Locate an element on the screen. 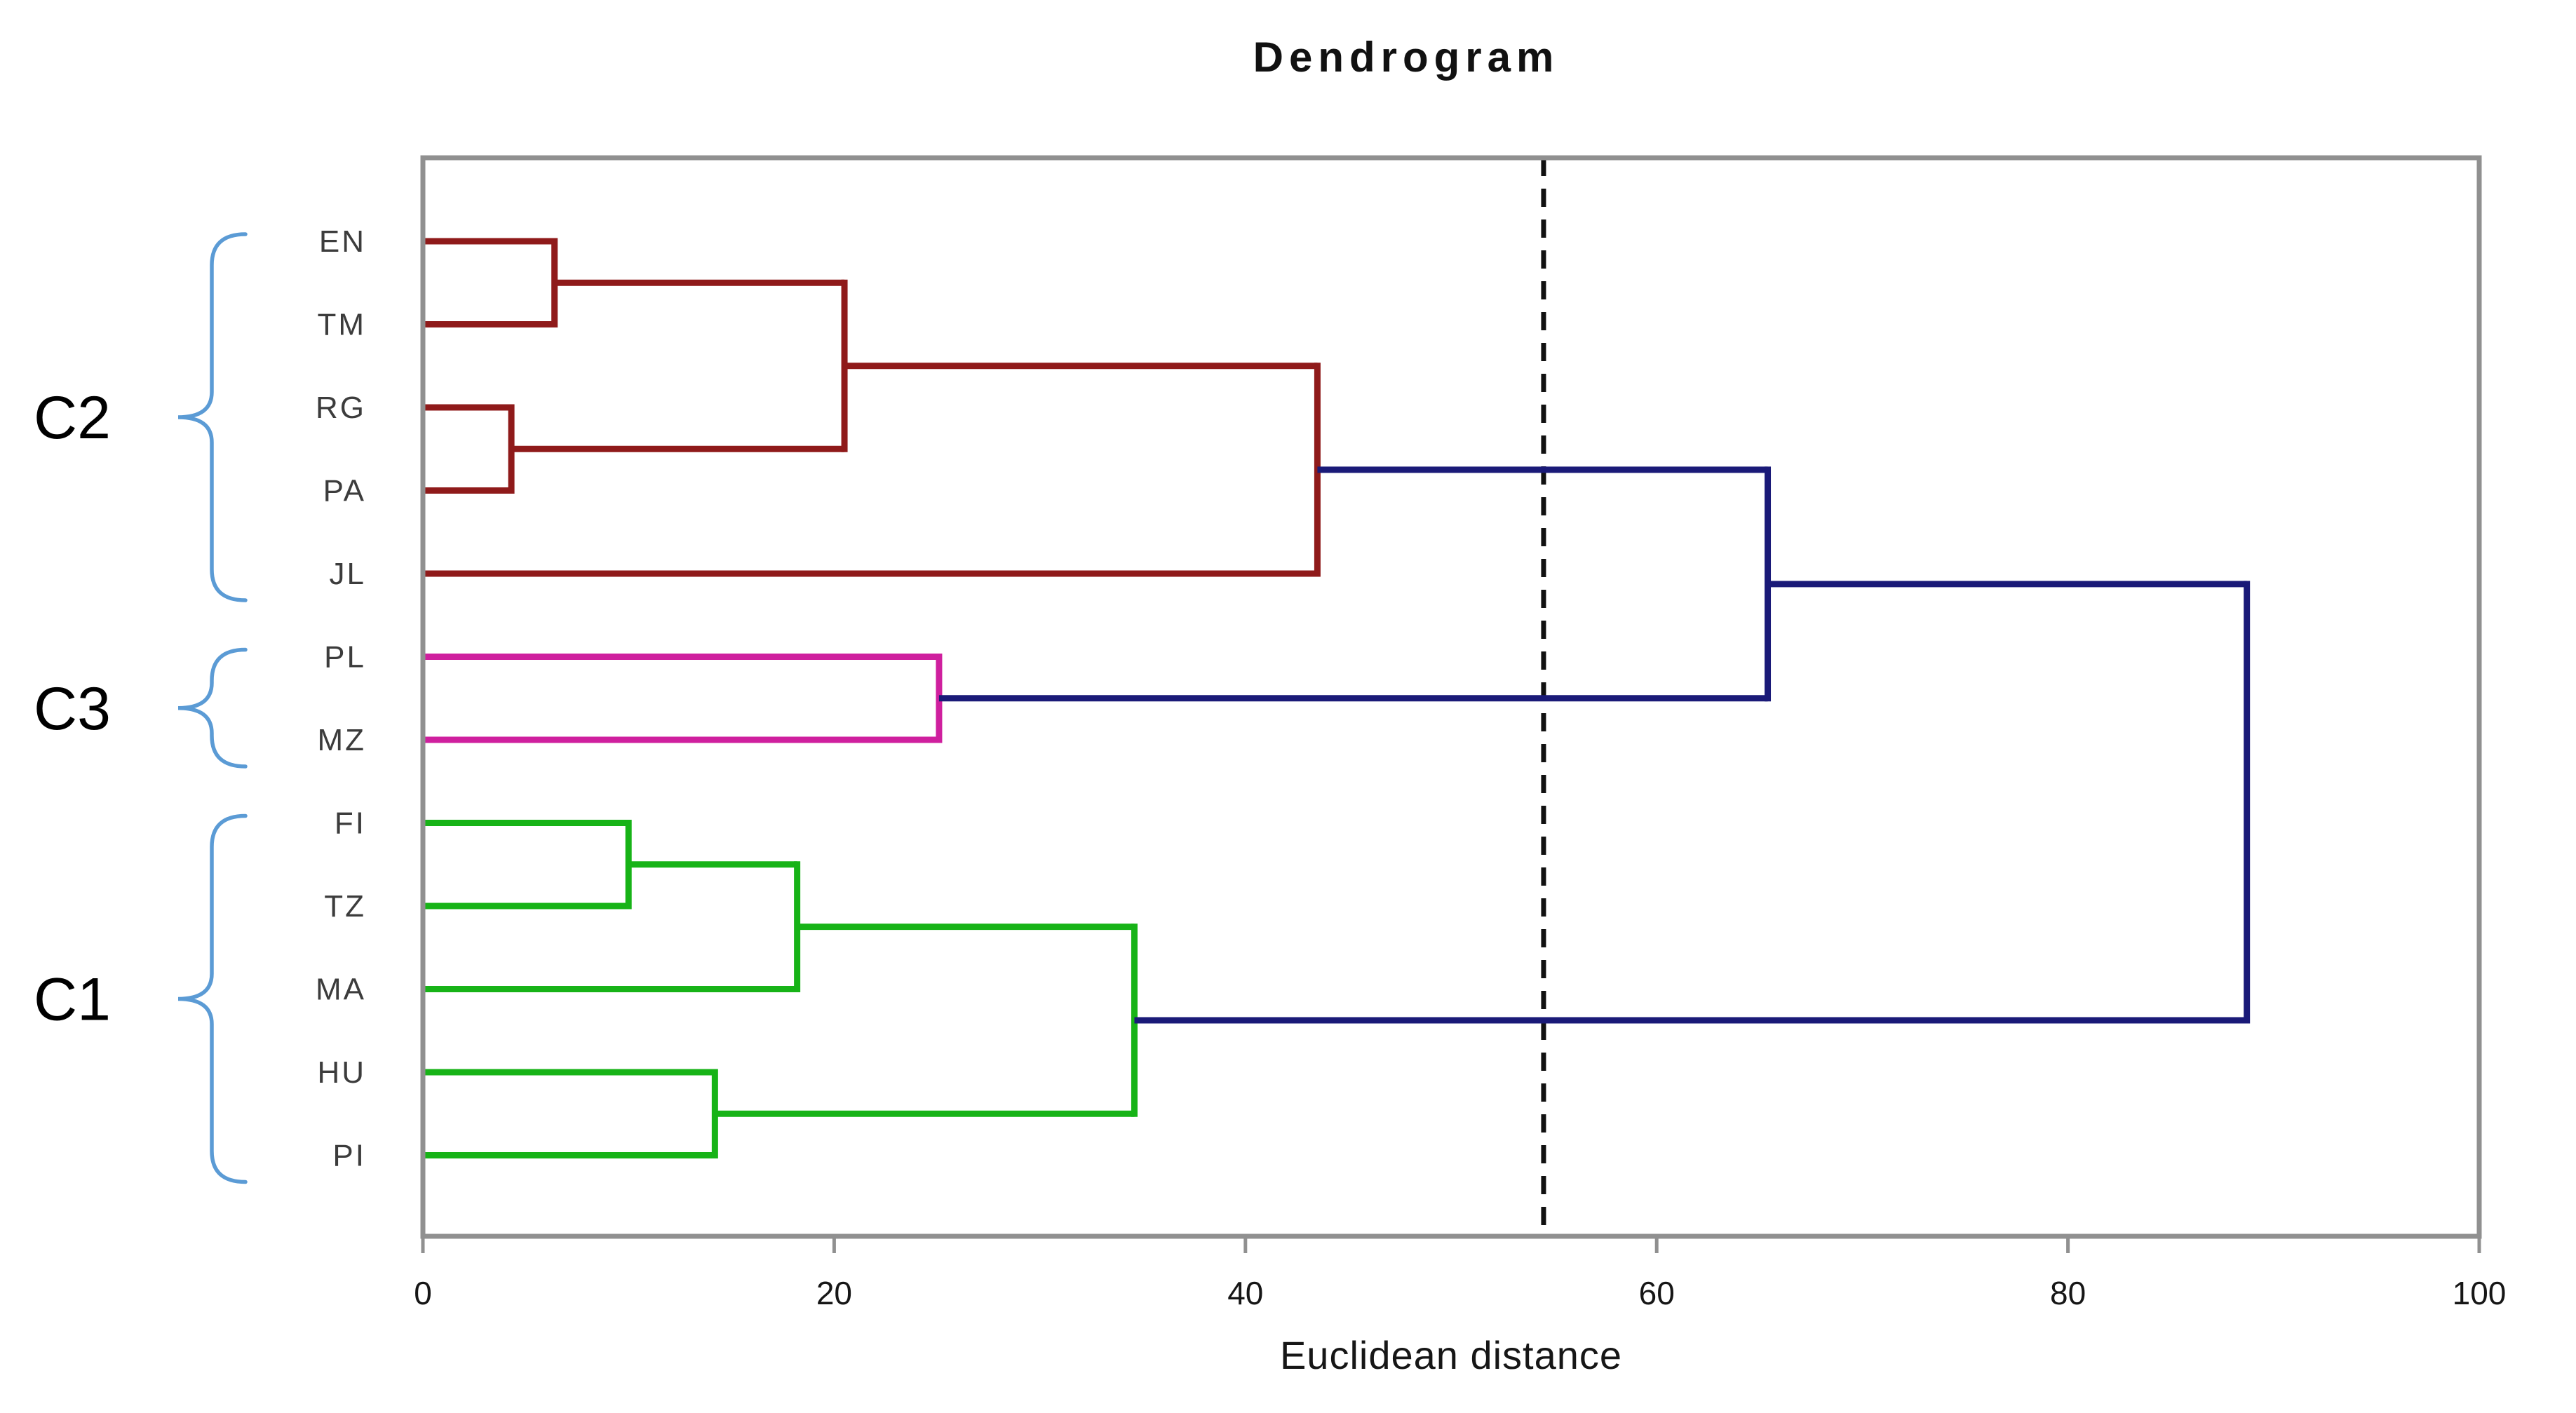 The height and width of the screenshot is (1413, 2576). chart-title: Dendrogram is located at coordinates (1406, 57).